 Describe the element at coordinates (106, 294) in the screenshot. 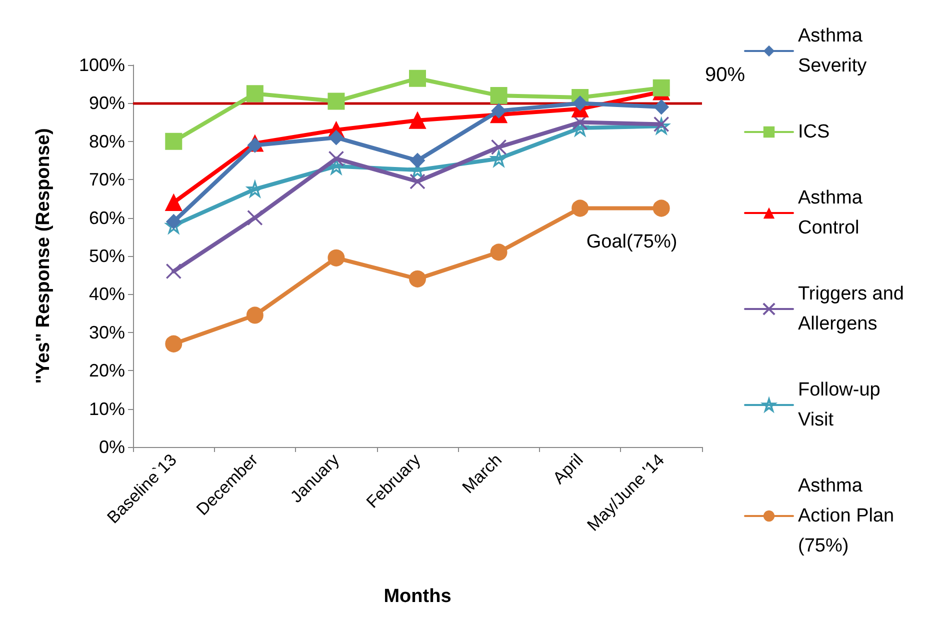

I see `y-tick-label: 40%` at that location.